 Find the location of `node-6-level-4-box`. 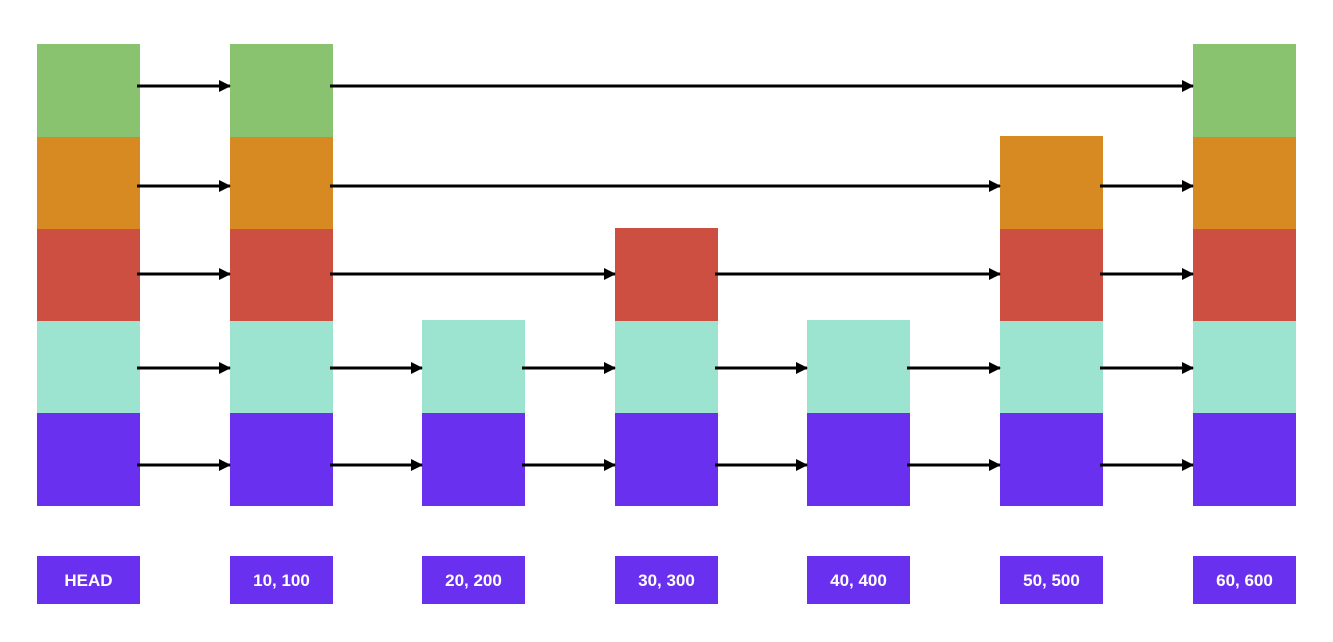

node-6-level-4-box is located at coordinates (1244, 90).